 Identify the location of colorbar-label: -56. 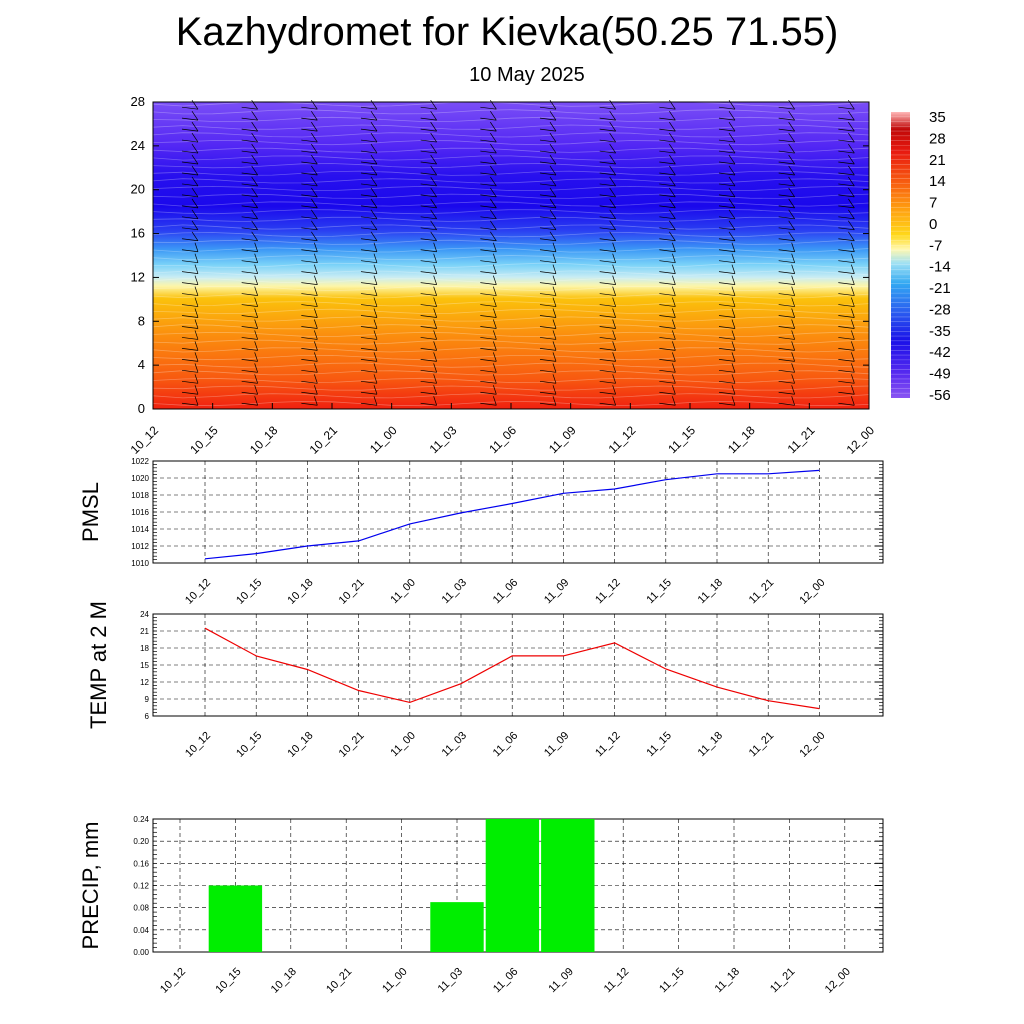
(940, 395).